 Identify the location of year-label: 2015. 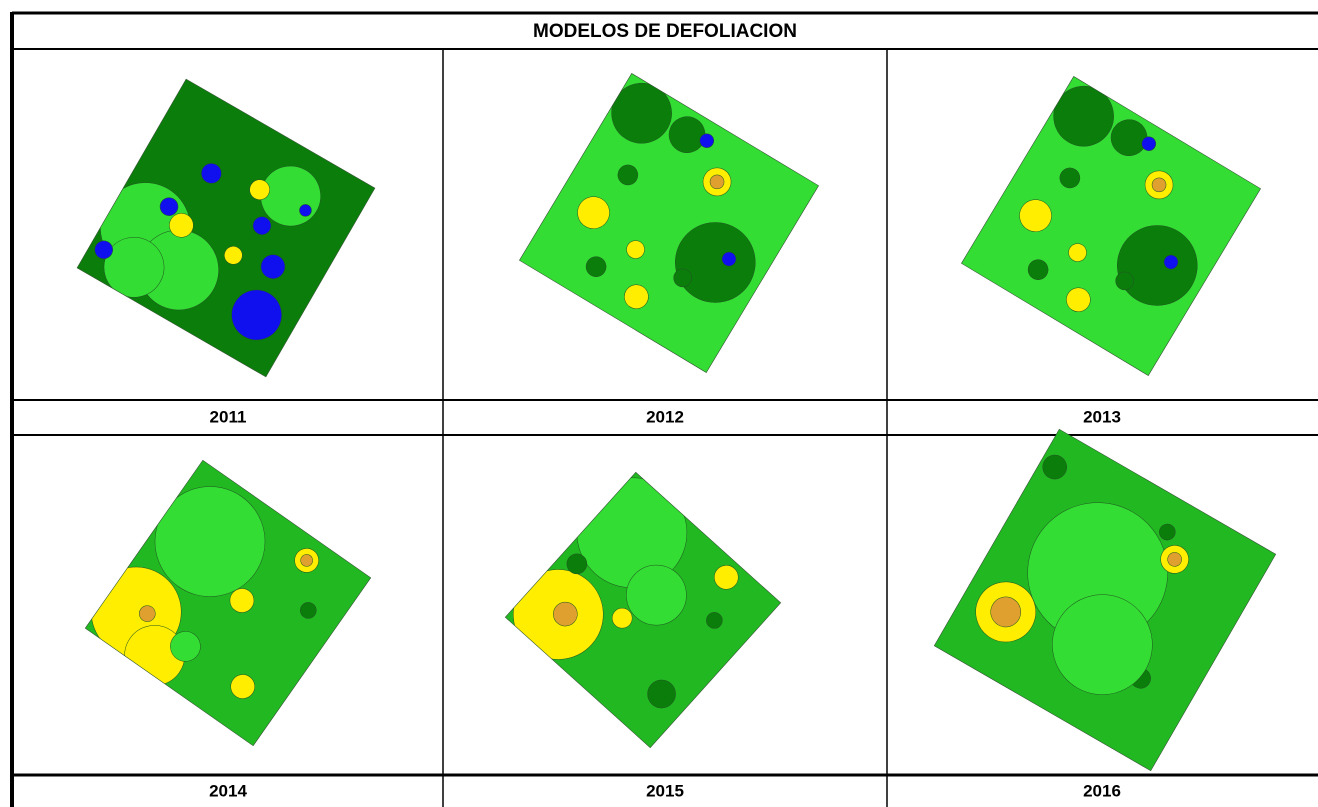
(665, 790).